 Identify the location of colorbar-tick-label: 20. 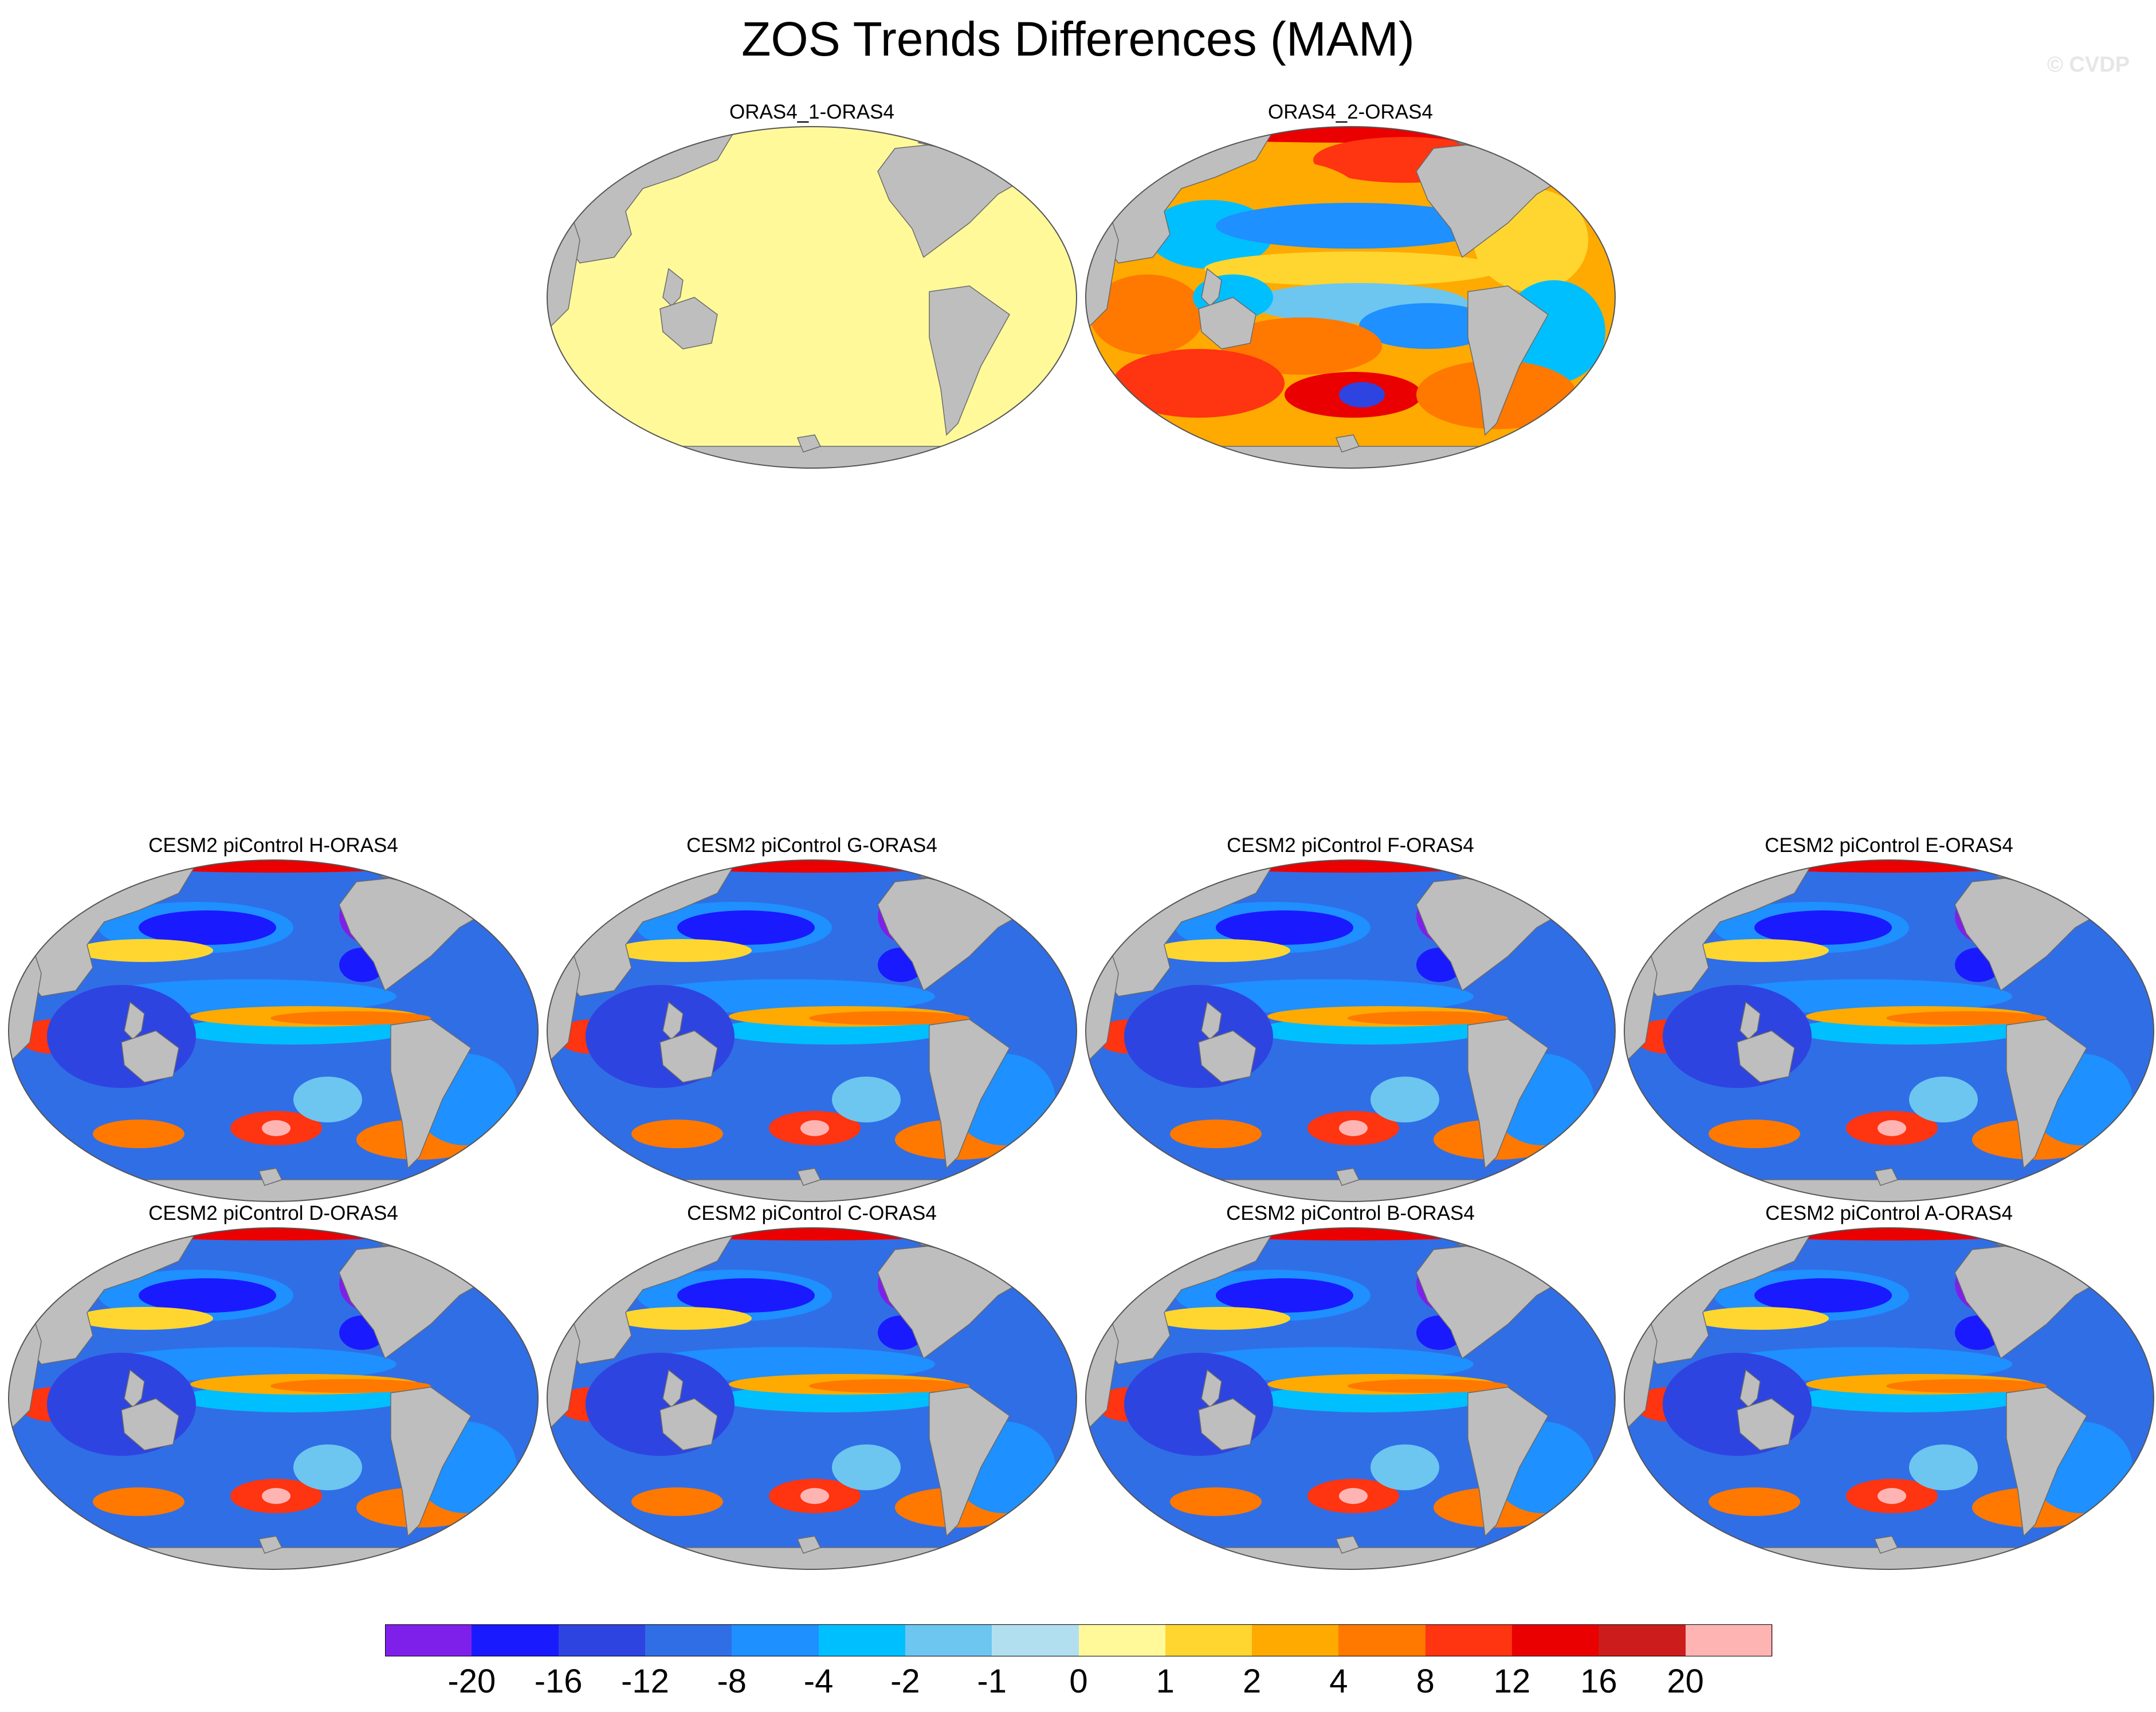
(1685, 1681).